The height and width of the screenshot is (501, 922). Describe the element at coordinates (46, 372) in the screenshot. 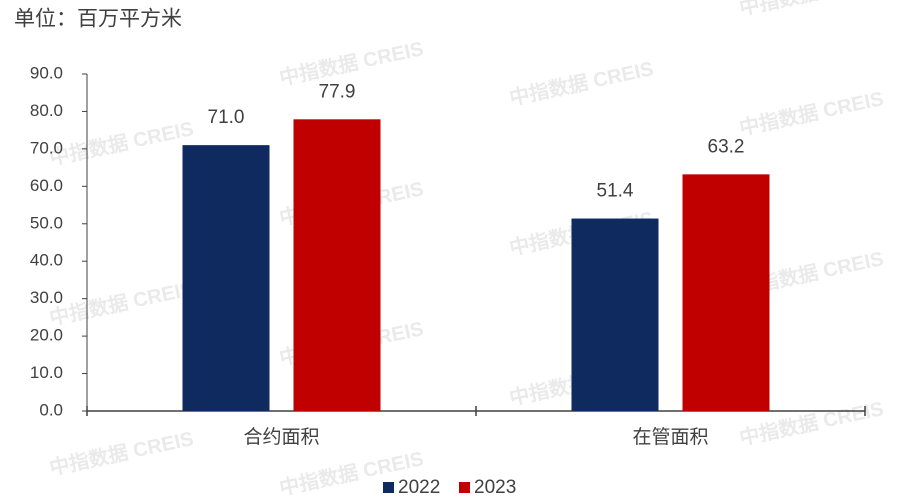

I see `y-tick-label: 10.0` at that location.